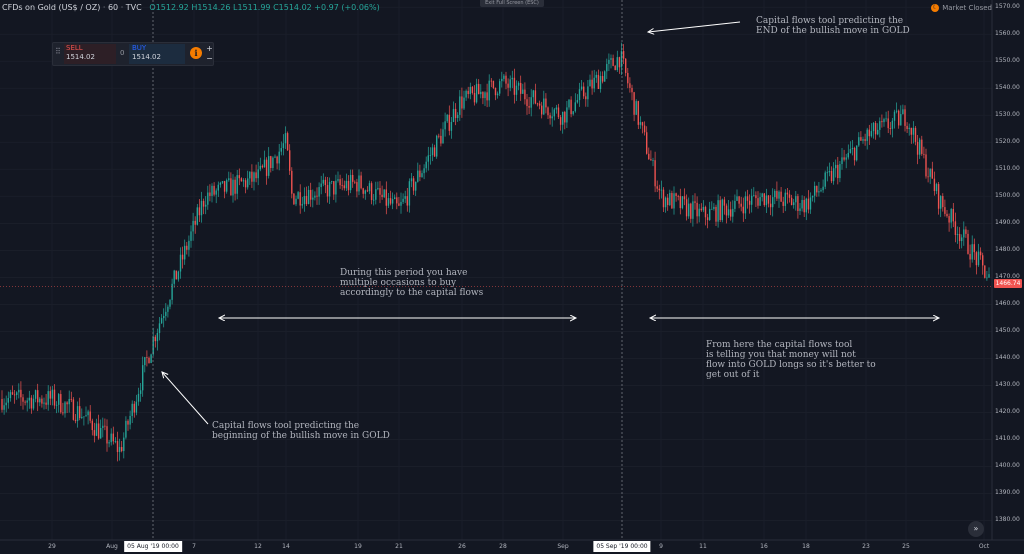 This screenshot has width=1024, height=554. Describe the element at coordinates (347, 7) in the screenshot. I see `change-value: +0.97 (+0.06%)` at that location.